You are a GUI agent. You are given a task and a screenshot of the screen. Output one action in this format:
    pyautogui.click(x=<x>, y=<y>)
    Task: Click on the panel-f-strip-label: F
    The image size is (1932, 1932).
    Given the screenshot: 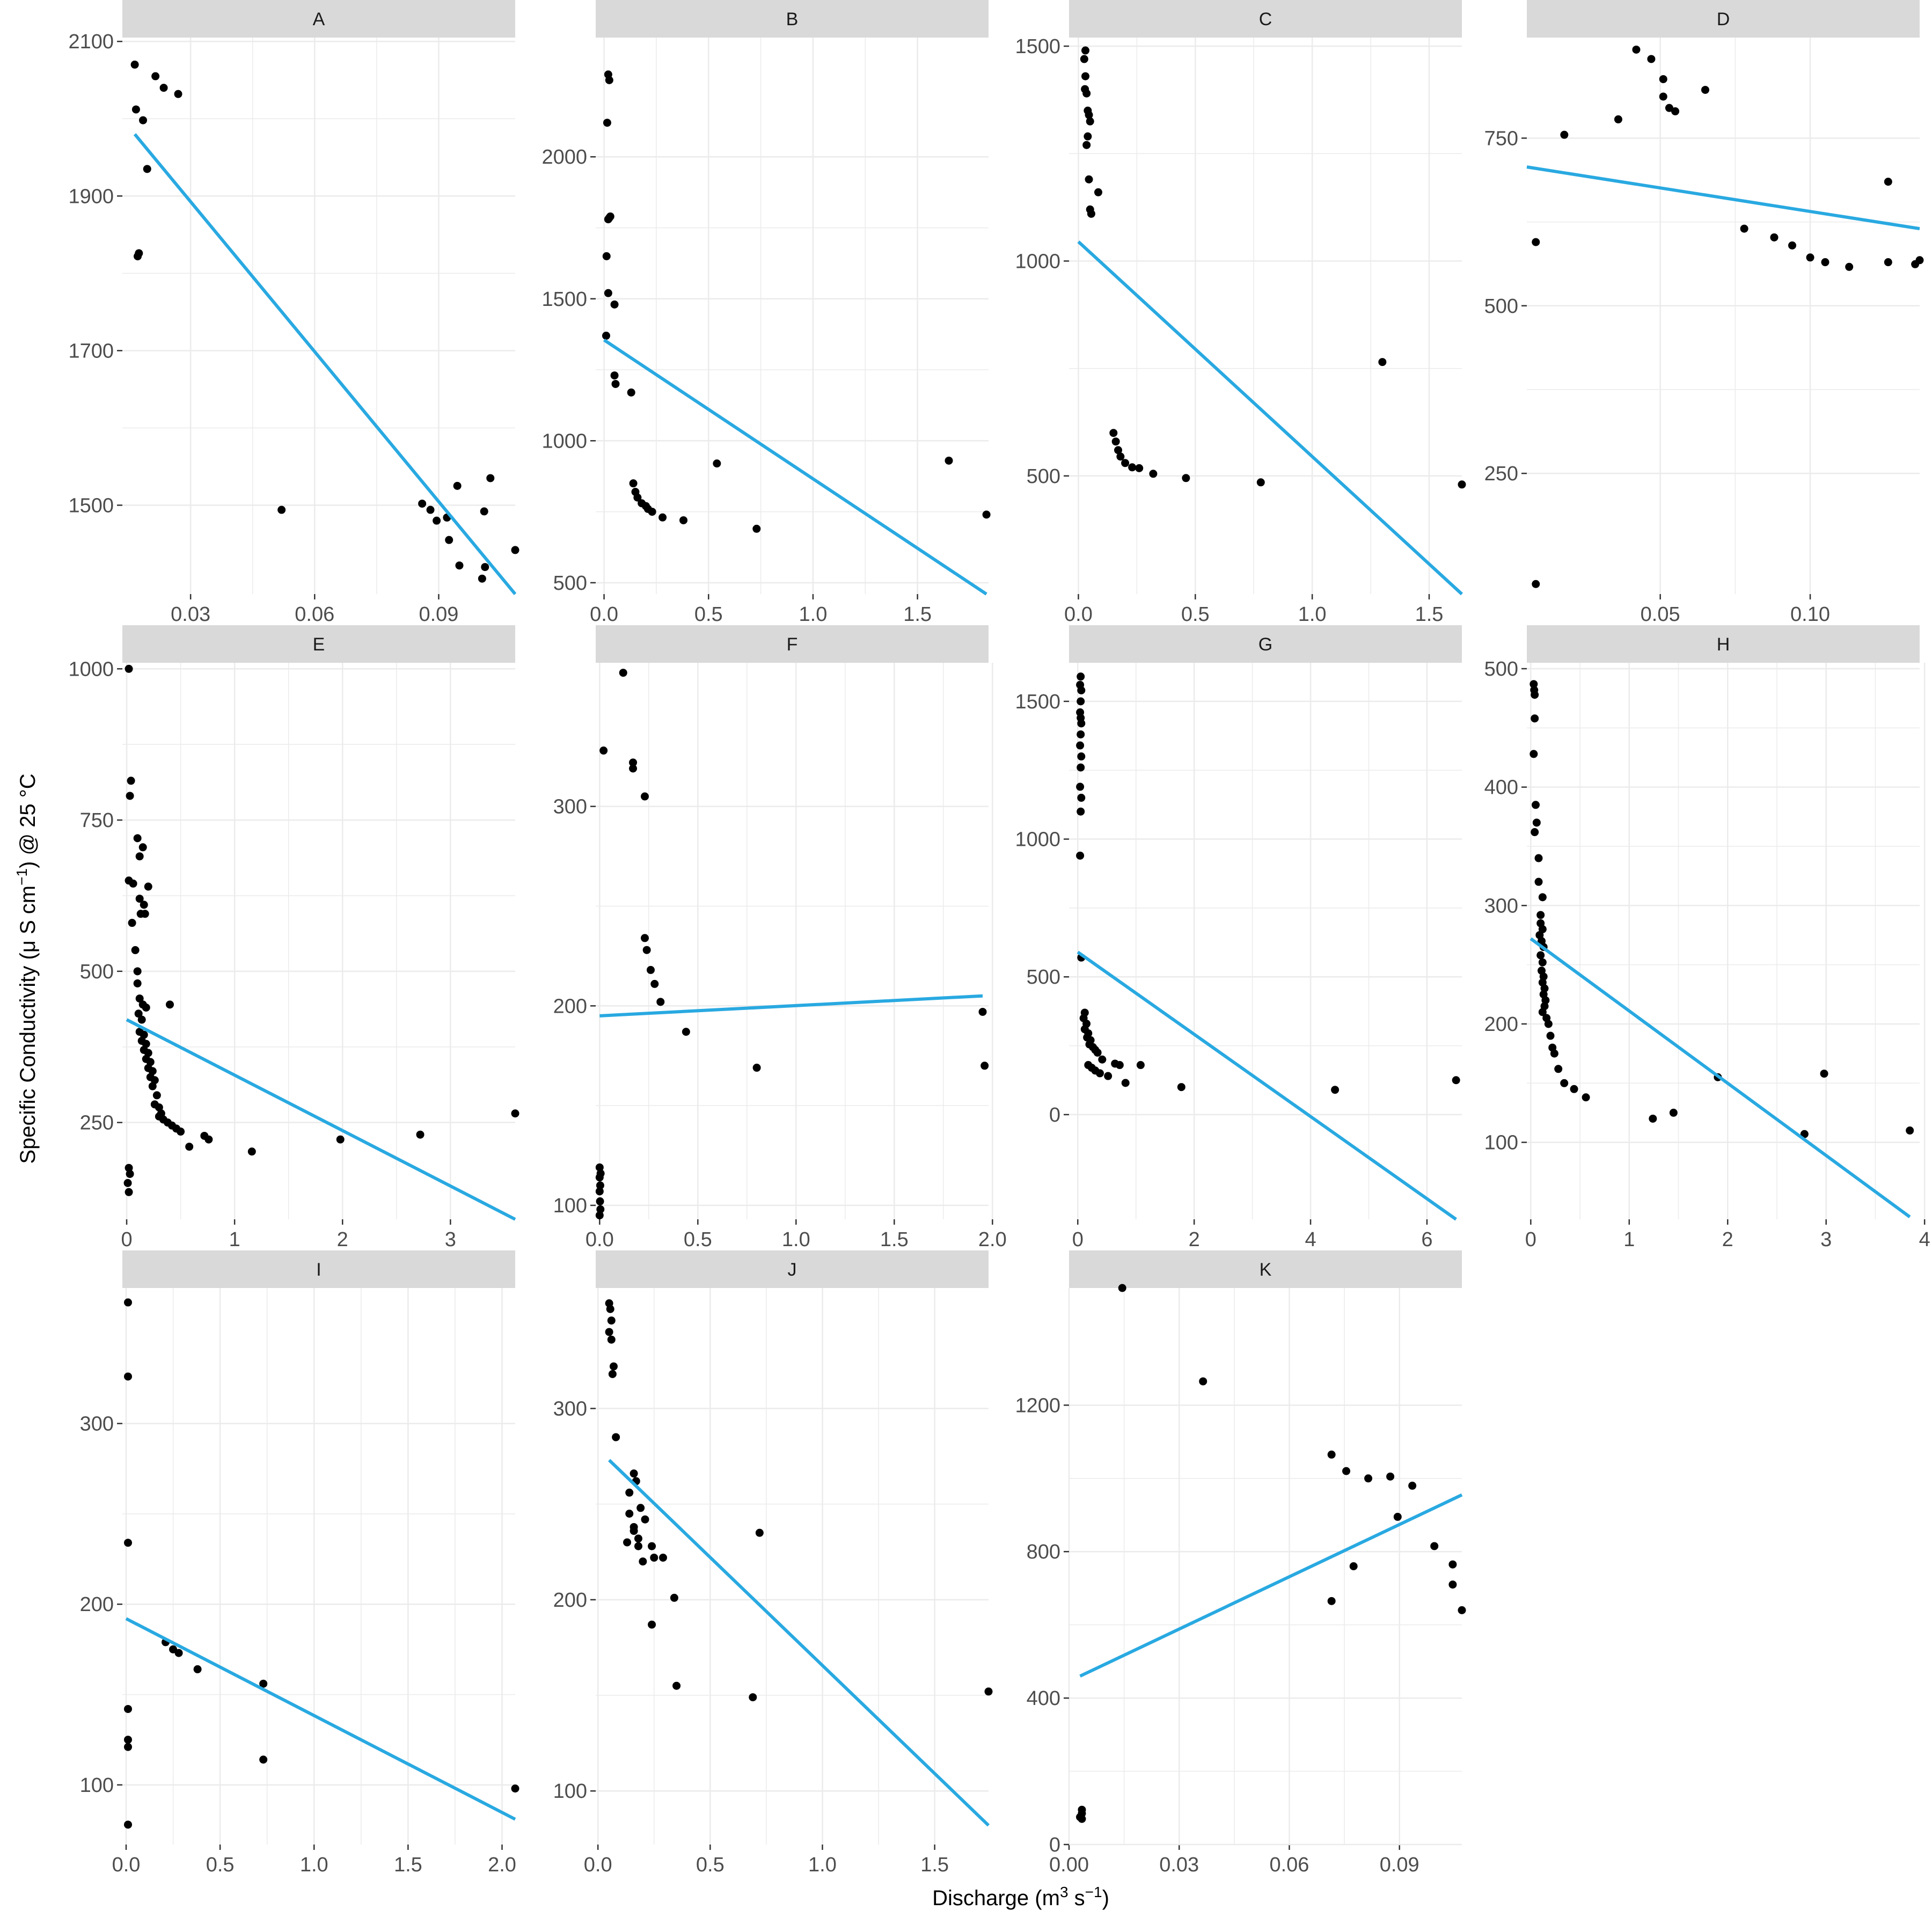 What is the action you would take?
    pyautogui.click(x=792, y=644)
    